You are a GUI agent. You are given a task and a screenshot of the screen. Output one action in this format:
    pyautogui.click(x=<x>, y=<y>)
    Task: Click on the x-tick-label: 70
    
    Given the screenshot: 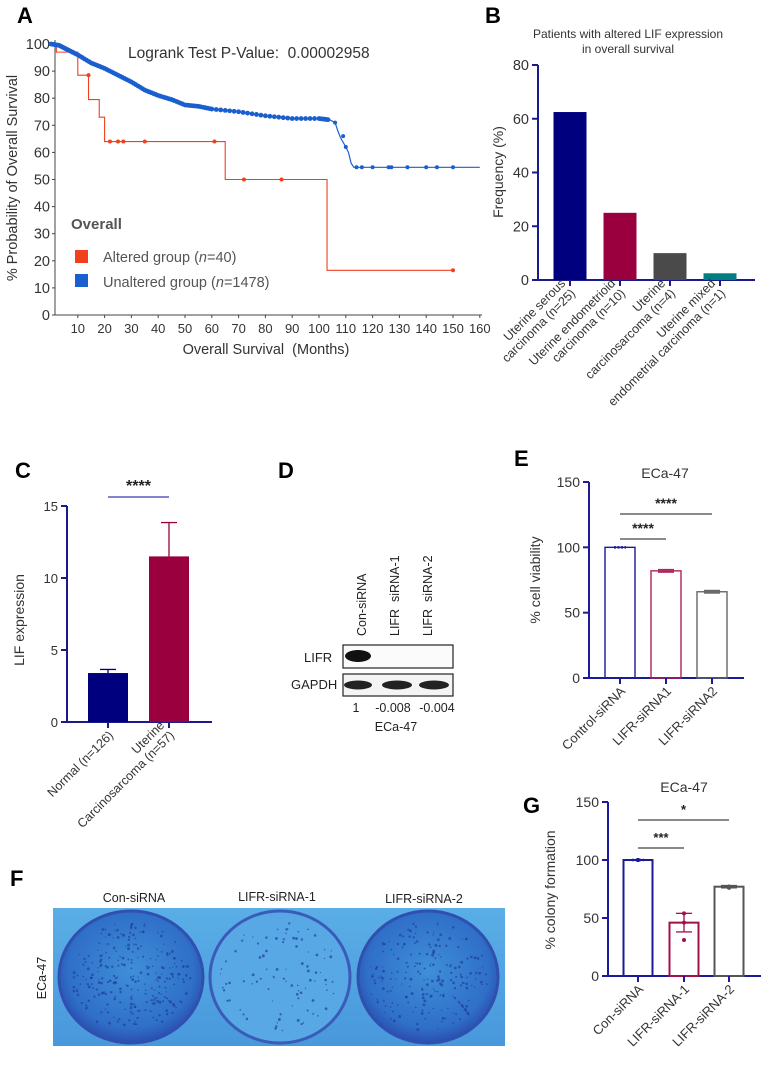 What is the action you would take?
    pyautogui.click(x=238, y=328)
    